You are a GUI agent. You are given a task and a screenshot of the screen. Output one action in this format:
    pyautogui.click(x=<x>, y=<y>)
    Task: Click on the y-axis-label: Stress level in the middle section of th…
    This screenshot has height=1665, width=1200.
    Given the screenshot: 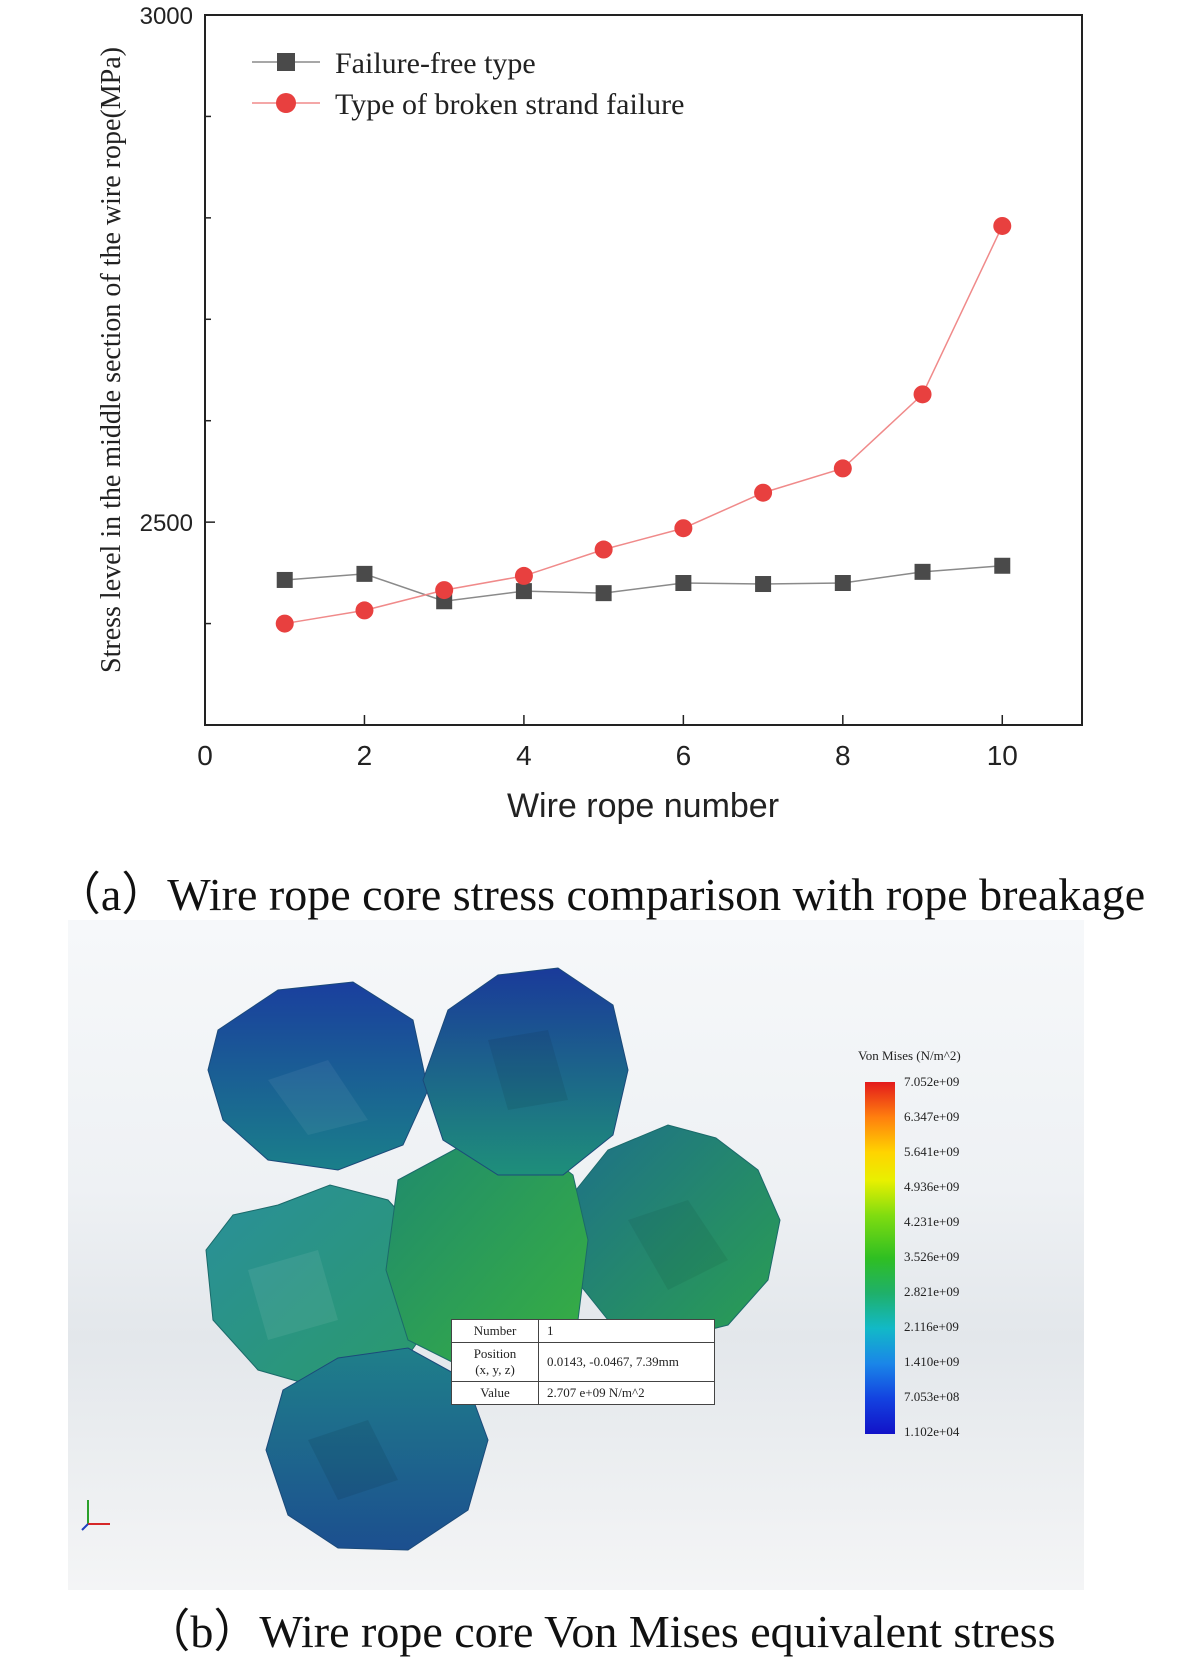 What is the action you would take?
    pyautogui.click(x=111, y=360)
    